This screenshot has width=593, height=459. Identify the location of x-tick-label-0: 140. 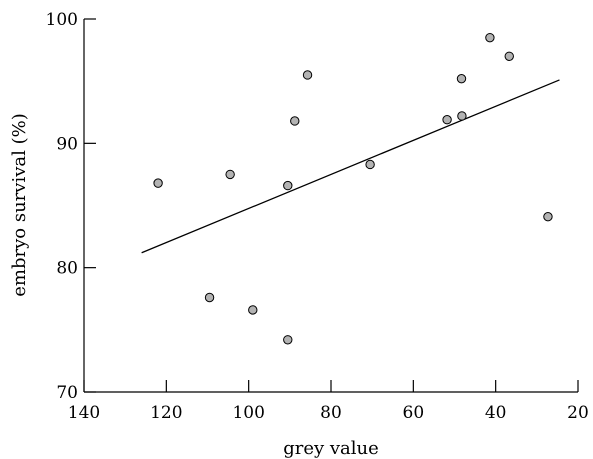
(84, 413).